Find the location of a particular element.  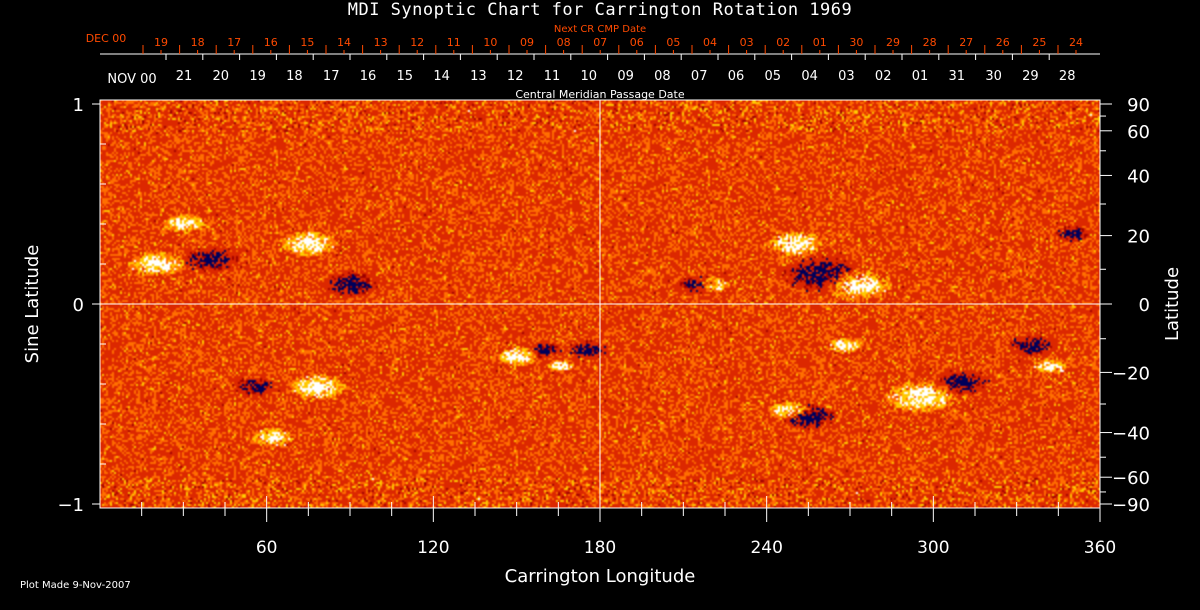

cmp-date-label: 20 is located at coordinates (221, 76).